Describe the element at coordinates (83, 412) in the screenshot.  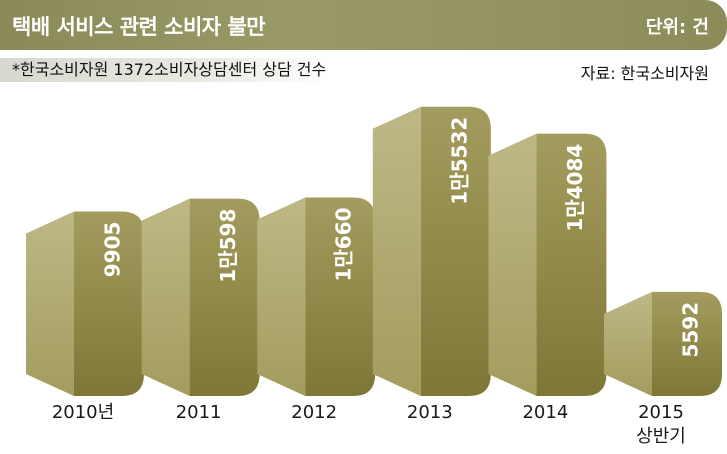
I see `x-tick-label: 2010년` at that location.